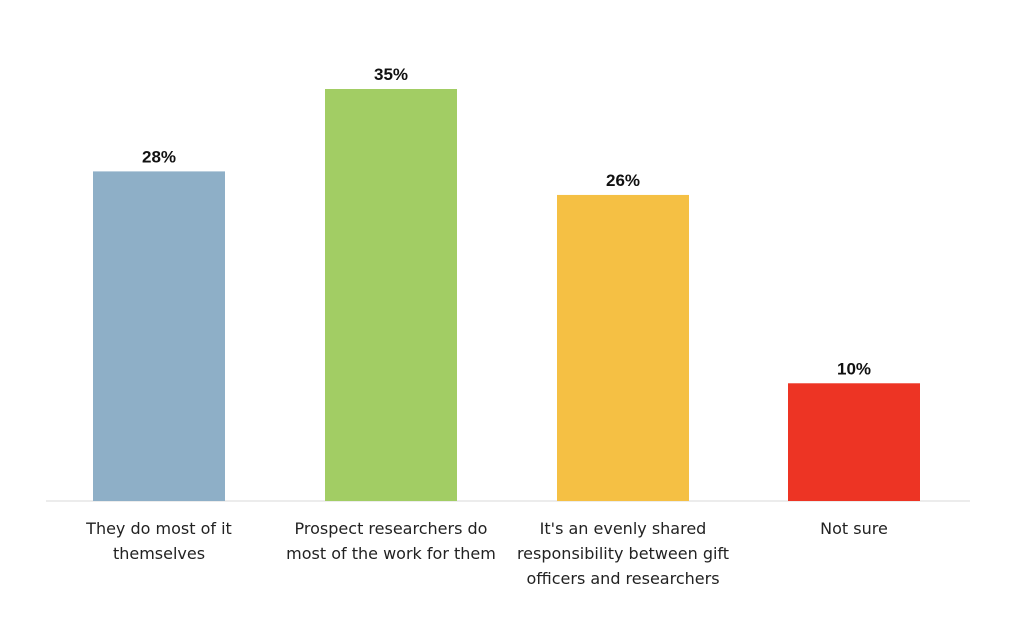  Describe the element at coordinates (623, 180) in the screenshot. I see `value-label-3: 26%` at that location.